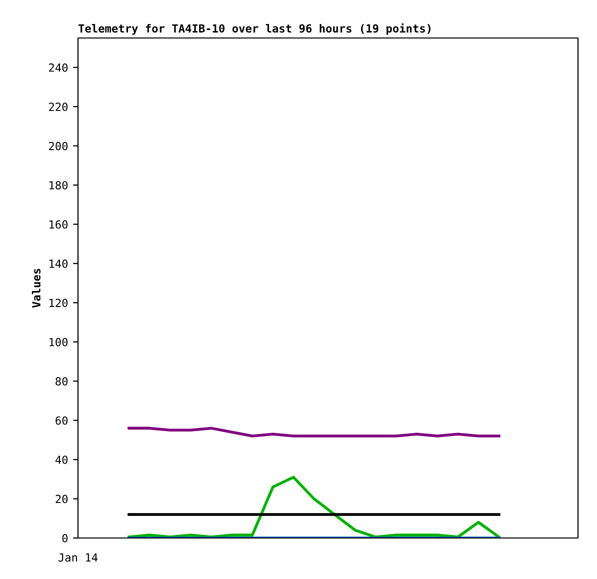 The image size is (597, 579). Describe the element at coordinates (59, 263) in the screenshot. I see `y-tick-label: 140` at that location.